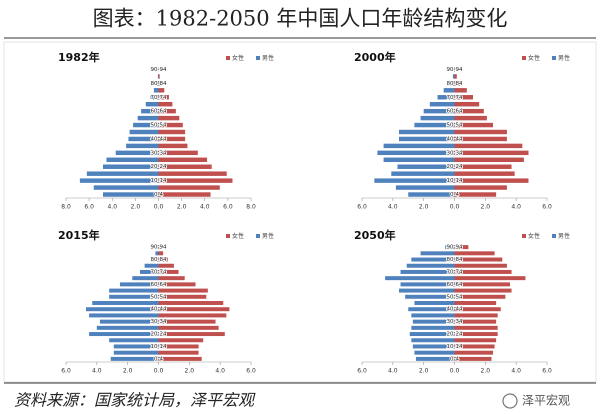 The height and width of the screenshot is (414, 600). I want to click on chart-title: 2050年, so click(375, 235).